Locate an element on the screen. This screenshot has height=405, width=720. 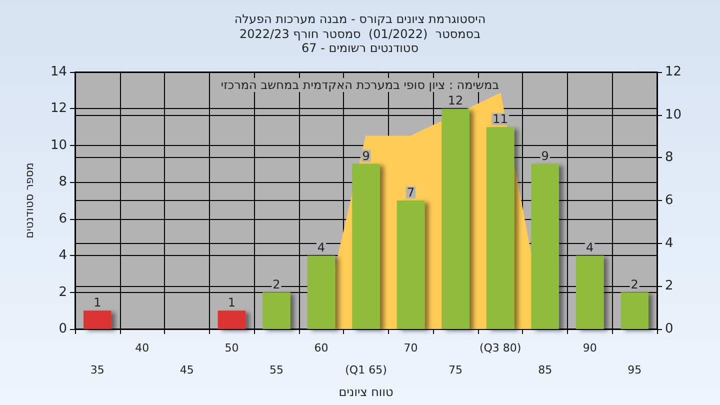
x-tick-label: 40 is located at coordinates (142, 348).